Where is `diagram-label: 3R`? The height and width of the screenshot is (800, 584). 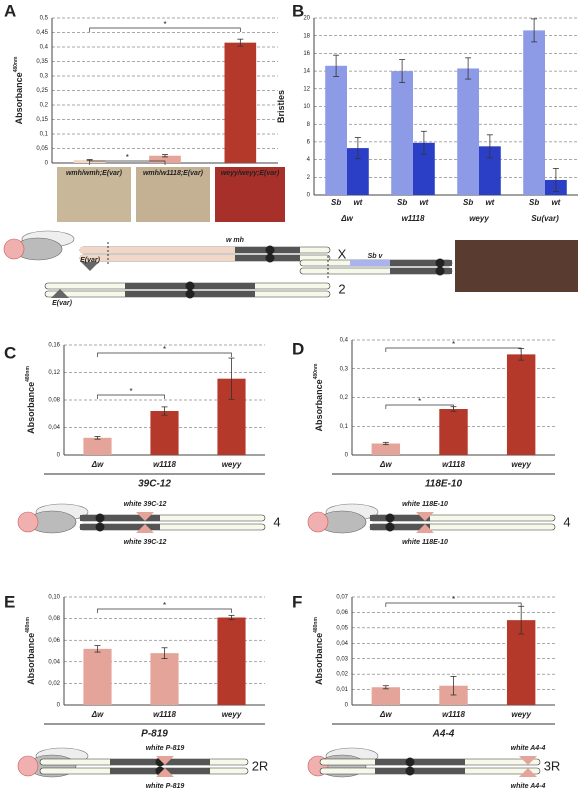
diagram-label: 3R is located at coordinates (552, 765).